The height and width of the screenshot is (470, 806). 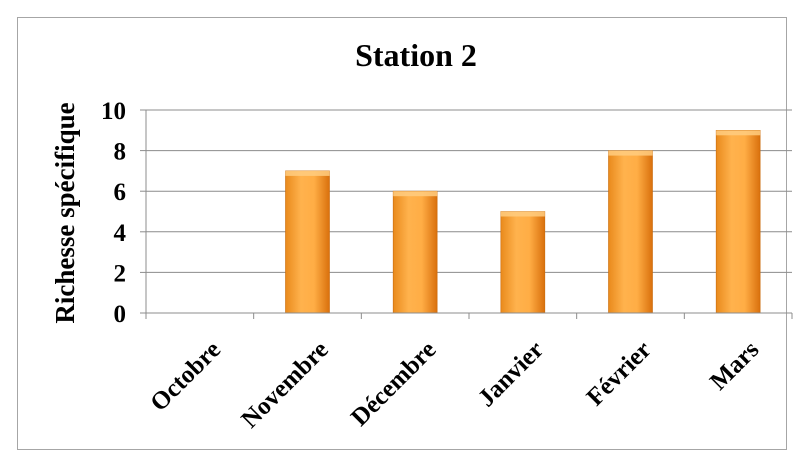 I want to click on x-tick-label: Octobre, so click(x=185, y=376).